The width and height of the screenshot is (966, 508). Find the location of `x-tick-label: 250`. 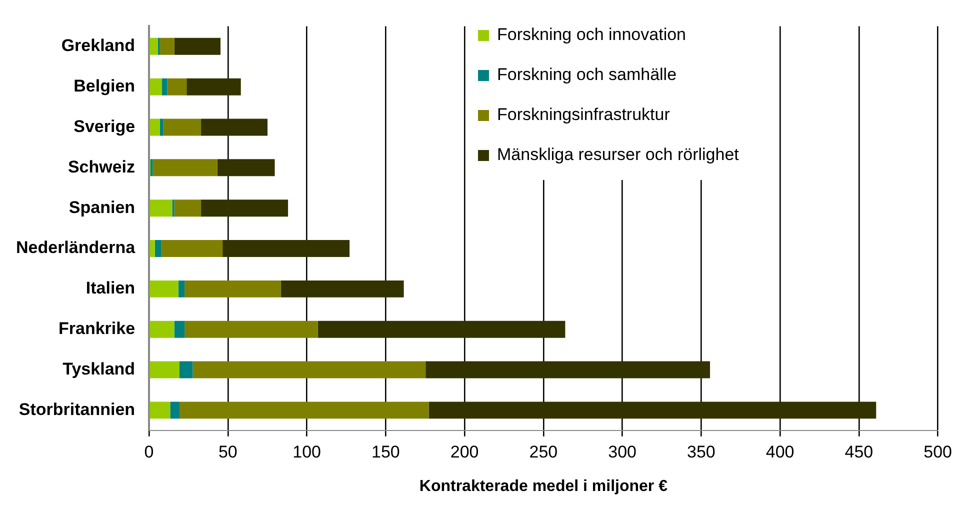

x-tick-label: 250 is located at coordinates (543, 452).